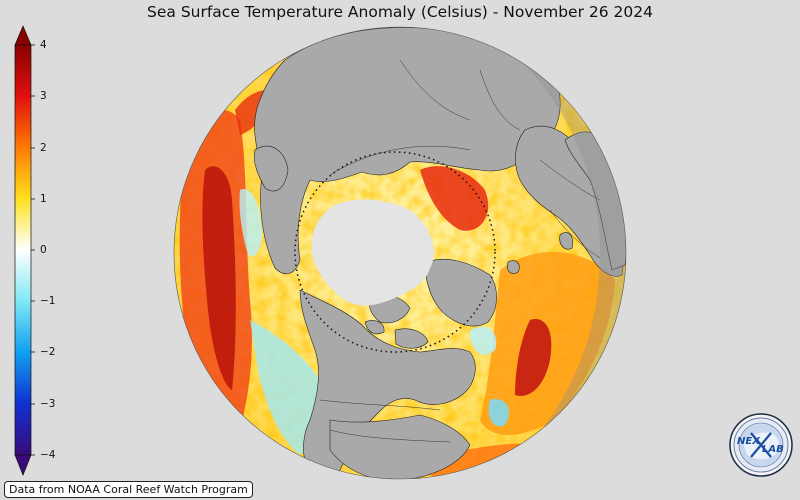  What do you see at coordinates (461, 293) in the screenshot?
I see `landmass-greenland` at bounding box center [461, 293].